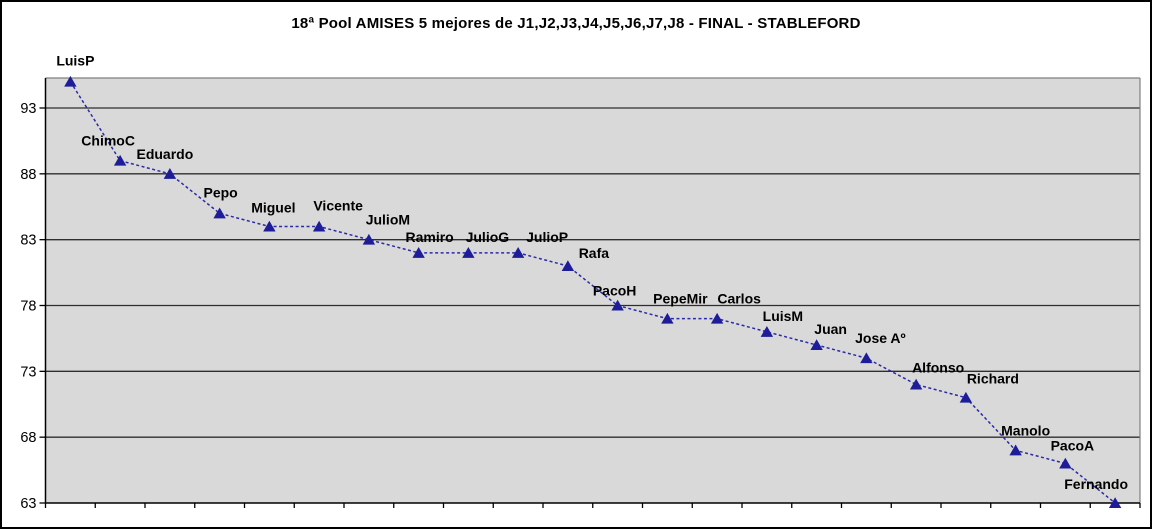 This screenshot has height=529, width=1152. Describe the element at coordinates (338, 206) in the screenshot. I see `data-point-label: Vicente` at that location.